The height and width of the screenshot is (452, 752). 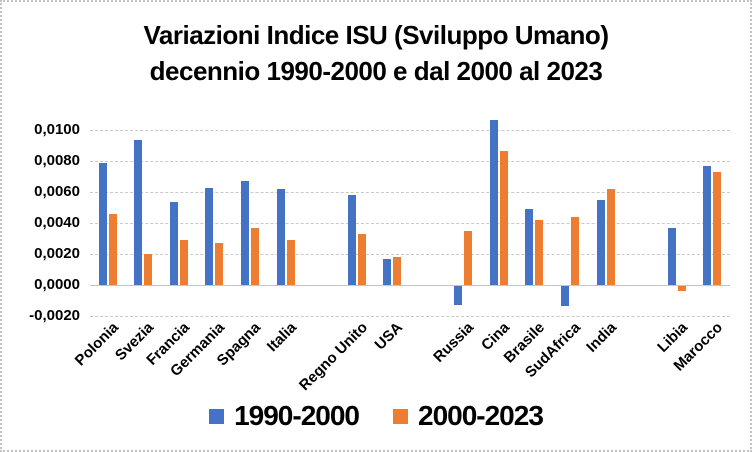 I want to click on bar-2000-2023-USA, so click(x=397, y=271).